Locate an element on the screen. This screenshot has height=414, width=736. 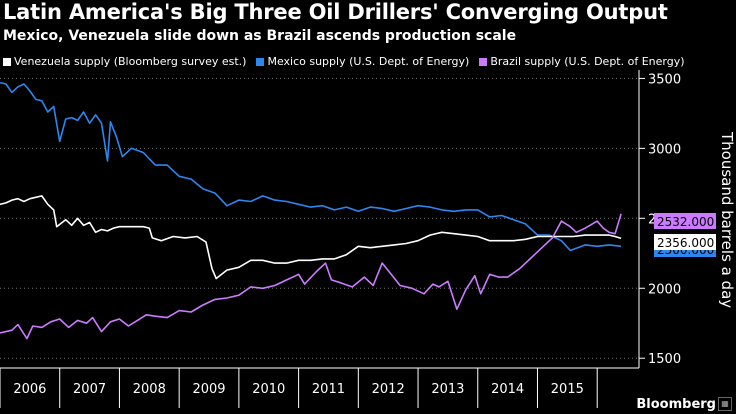
x-tick-label: 2008 is located at coordinates (149, 389).